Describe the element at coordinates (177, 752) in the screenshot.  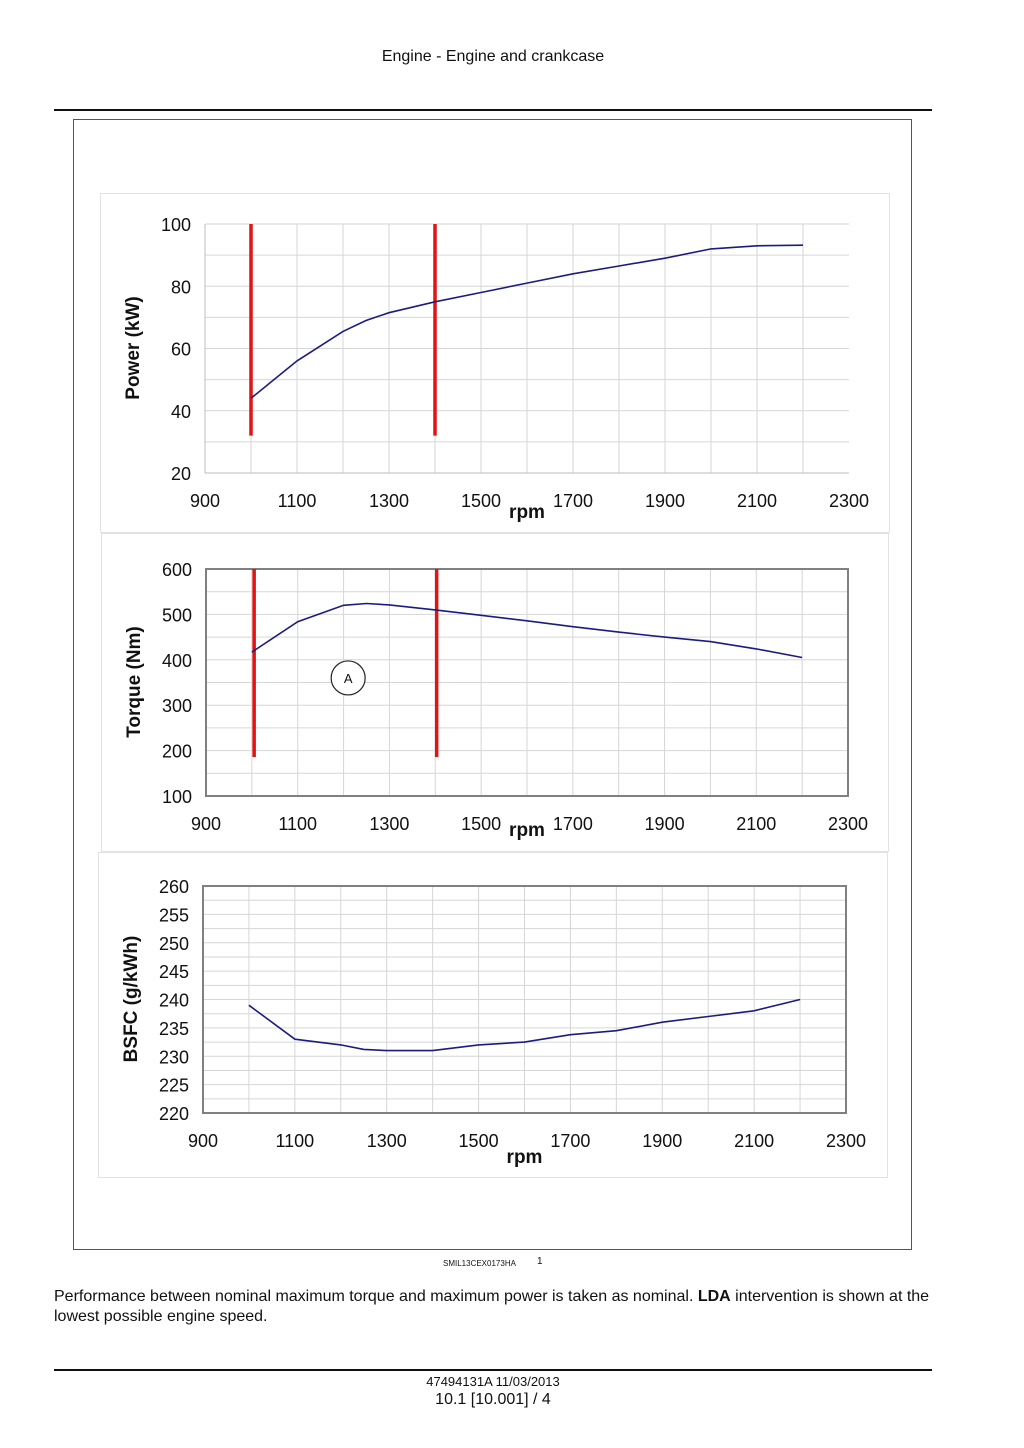
I see `y-tick-label: 200` at that location.